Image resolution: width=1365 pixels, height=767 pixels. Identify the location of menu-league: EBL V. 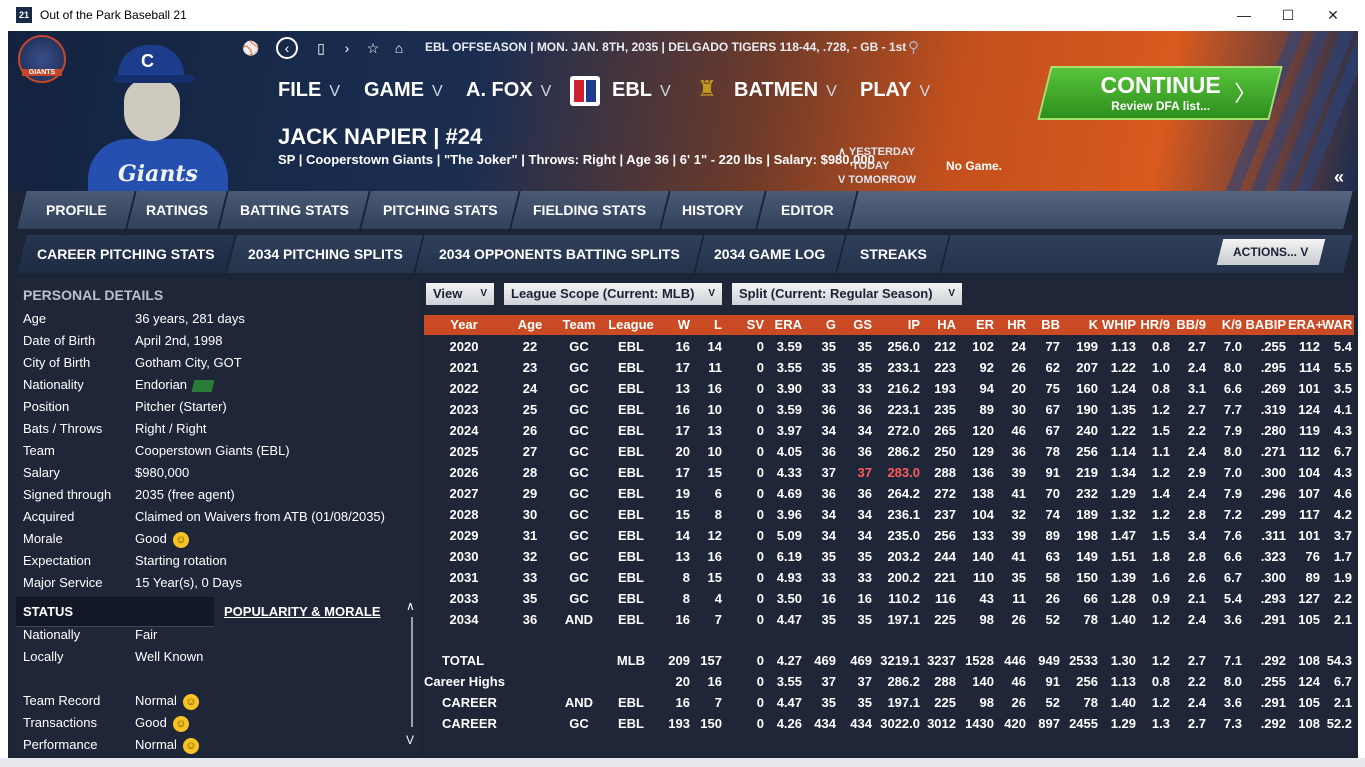
(641, 90).